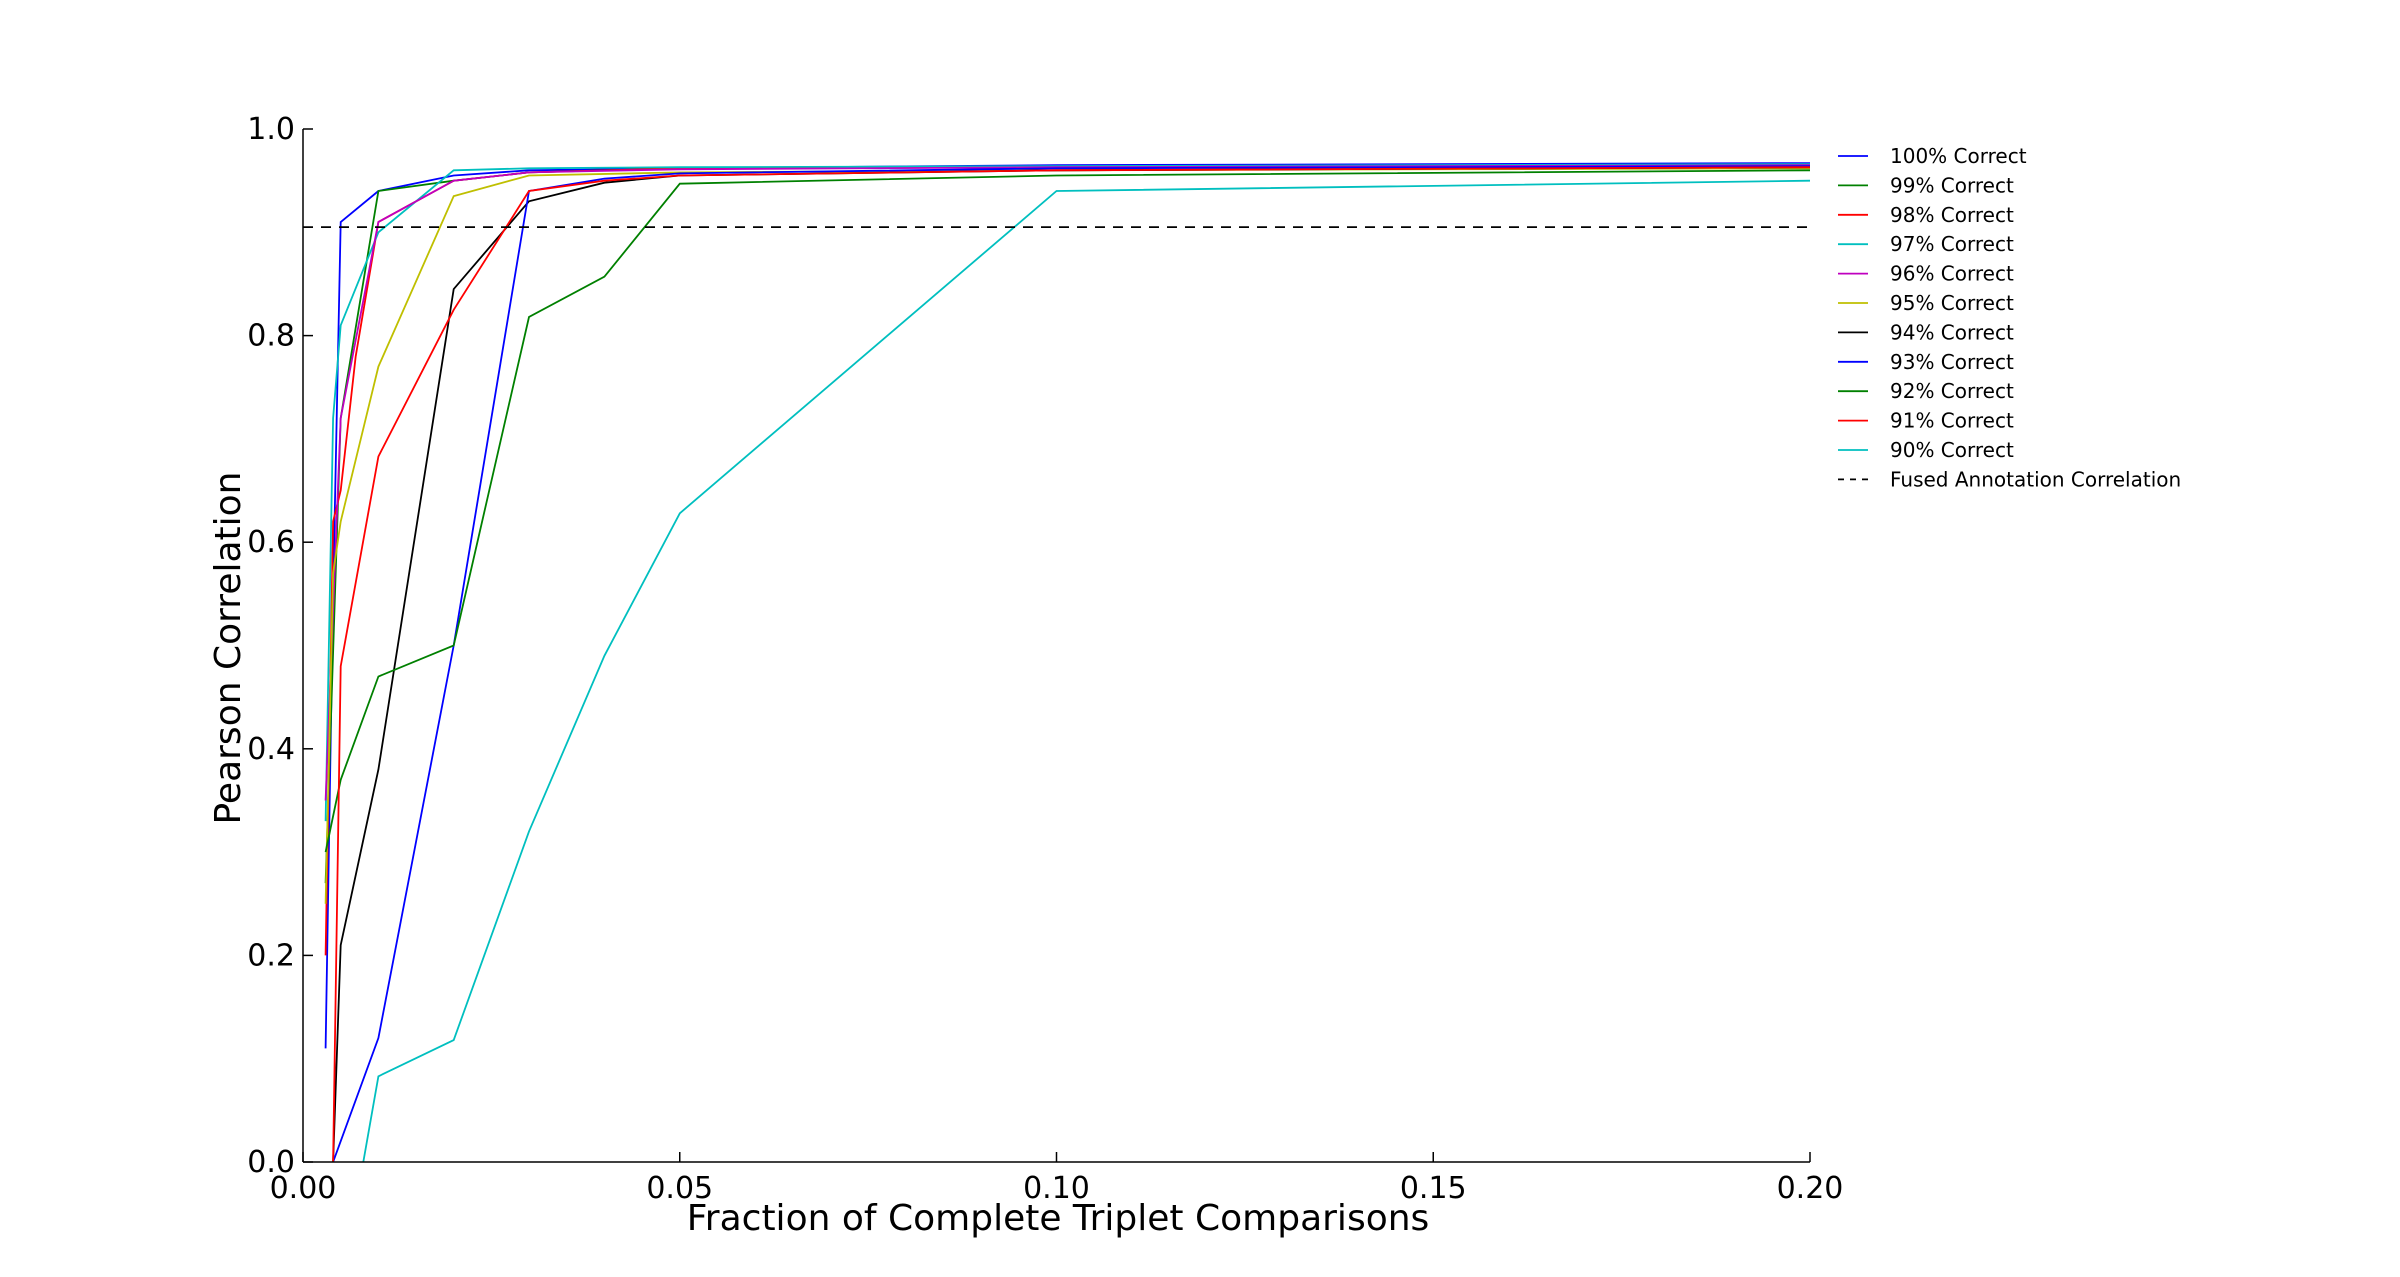 This screenshot has height=1277, width=2400. Describe the element at coordinates (271, 749) in the screenshot. I see `y-tick-label: 0.4` at that location.